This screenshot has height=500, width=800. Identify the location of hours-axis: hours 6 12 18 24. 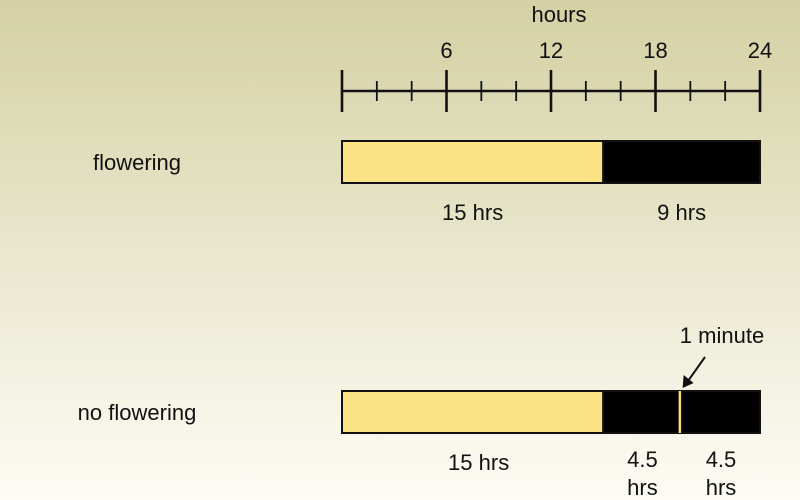
(556, 57).